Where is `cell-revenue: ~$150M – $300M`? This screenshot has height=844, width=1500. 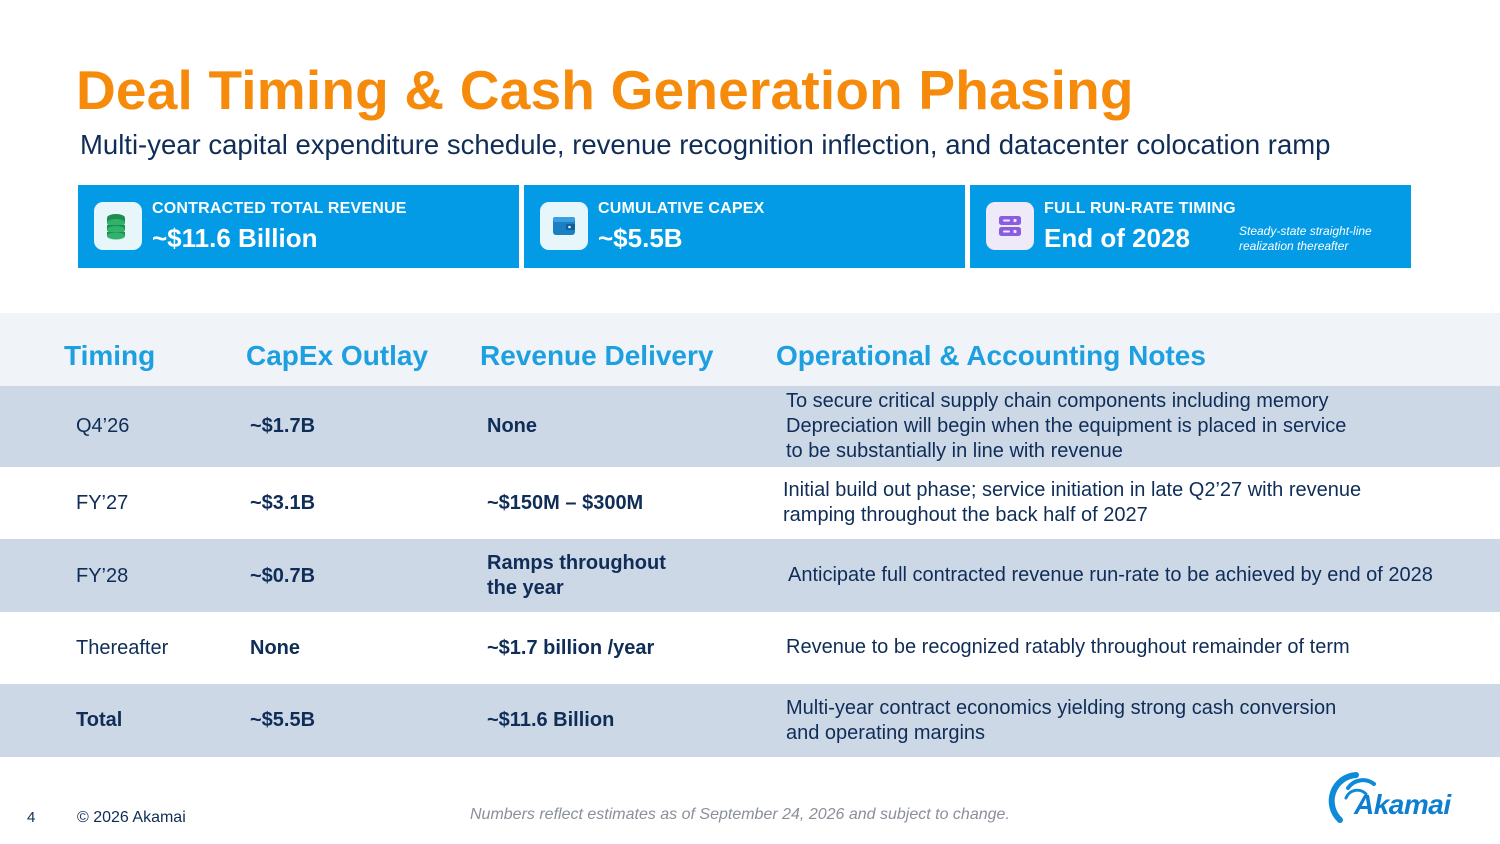 cell-revenue: ~$150M – $300M is located at coordinates (565, 503).